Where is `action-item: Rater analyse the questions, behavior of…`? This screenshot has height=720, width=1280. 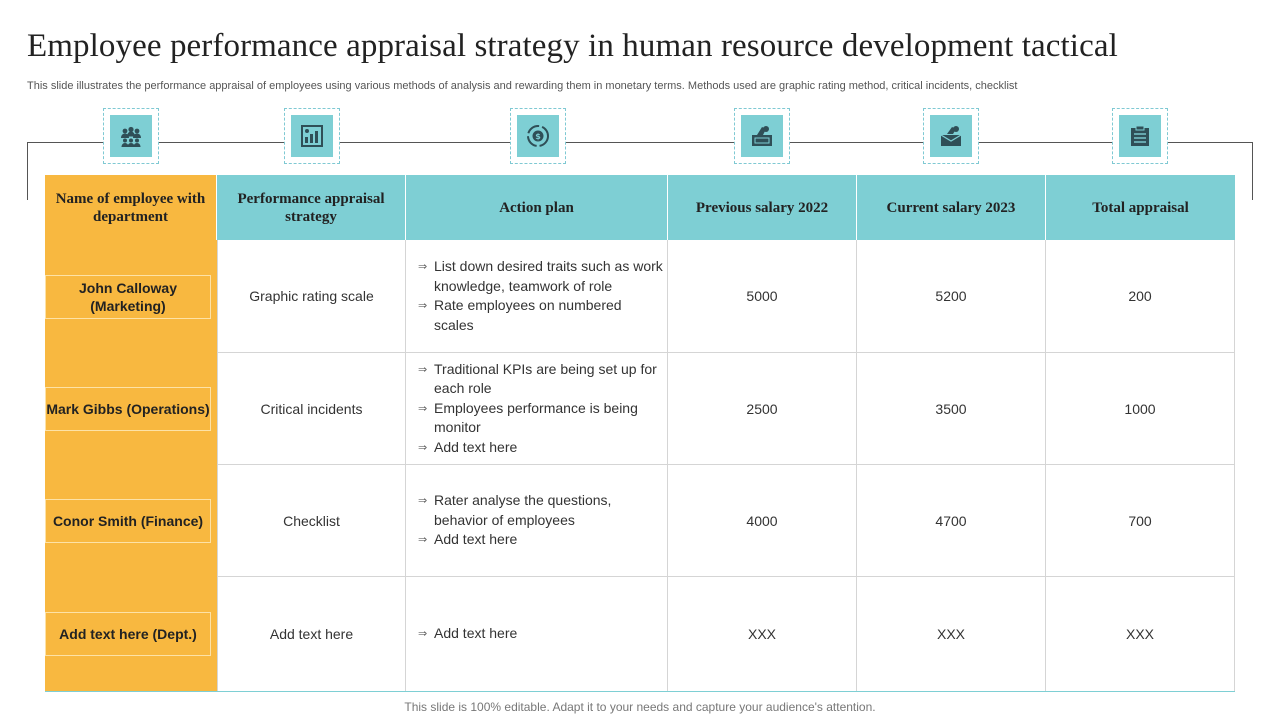 action-item: Rater analyse the questions, behavior of… is located at coordinates (541, 510).